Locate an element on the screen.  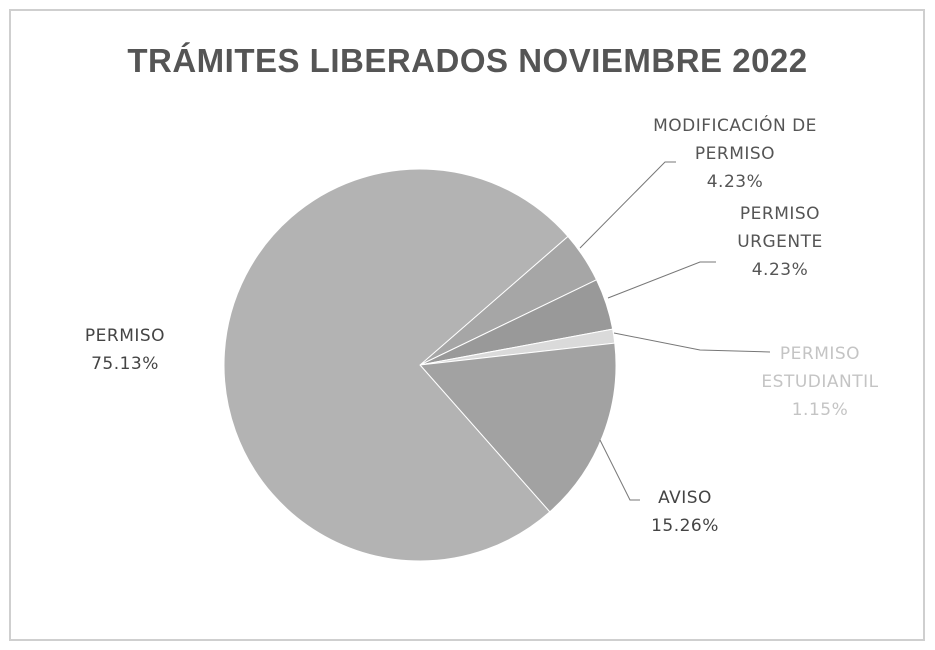
slice-label: PERMISO URGENTE 4.23% is located at coordinates (780, 242).